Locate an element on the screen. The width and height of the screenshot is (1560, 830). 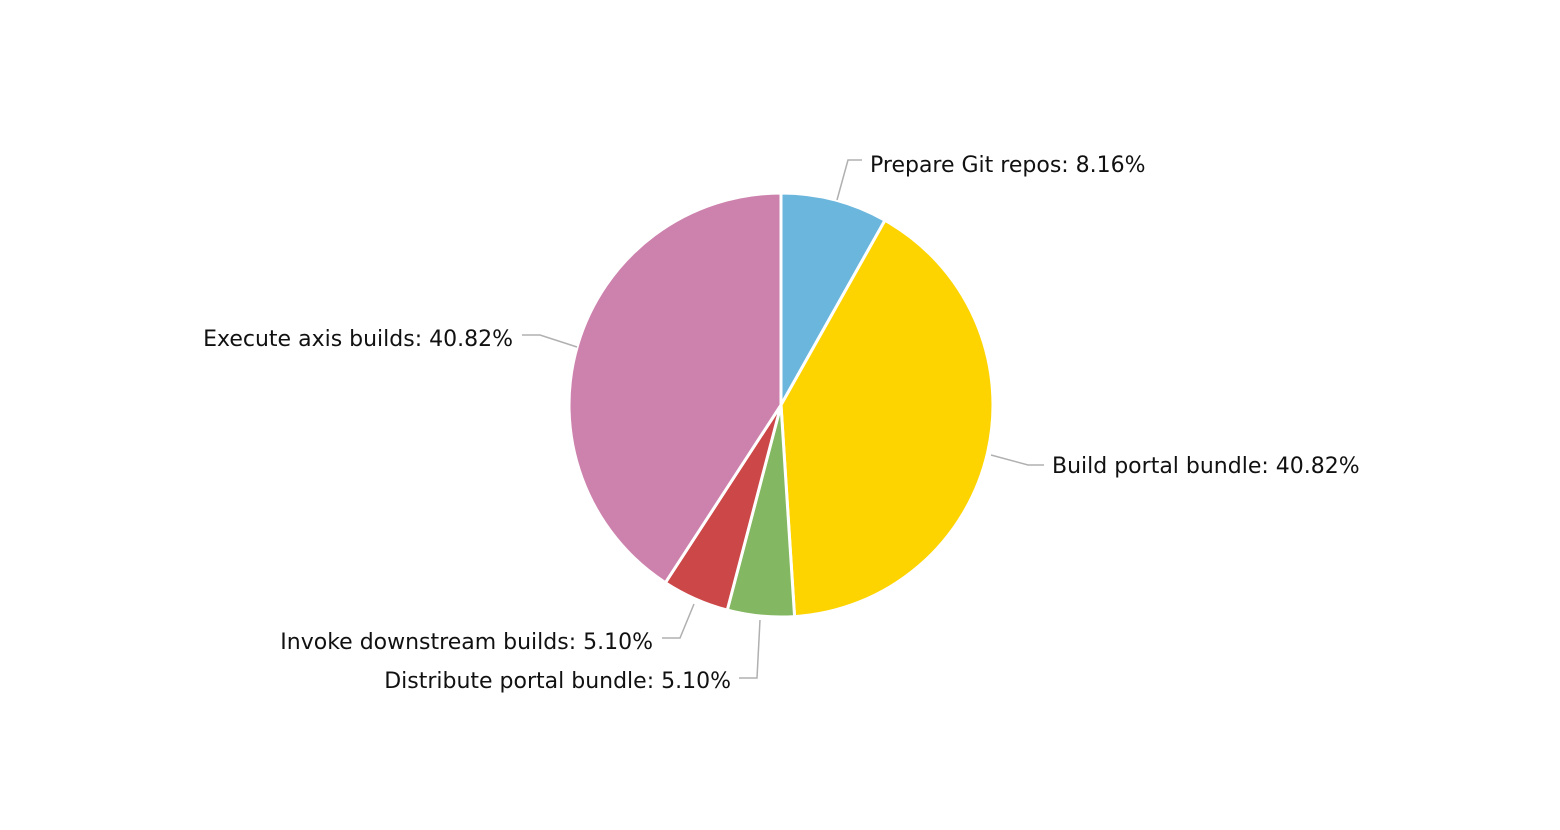
slice-label-execute-axis-builds: Execute axis builds: 40.82% is located at coordinates (358, 339).